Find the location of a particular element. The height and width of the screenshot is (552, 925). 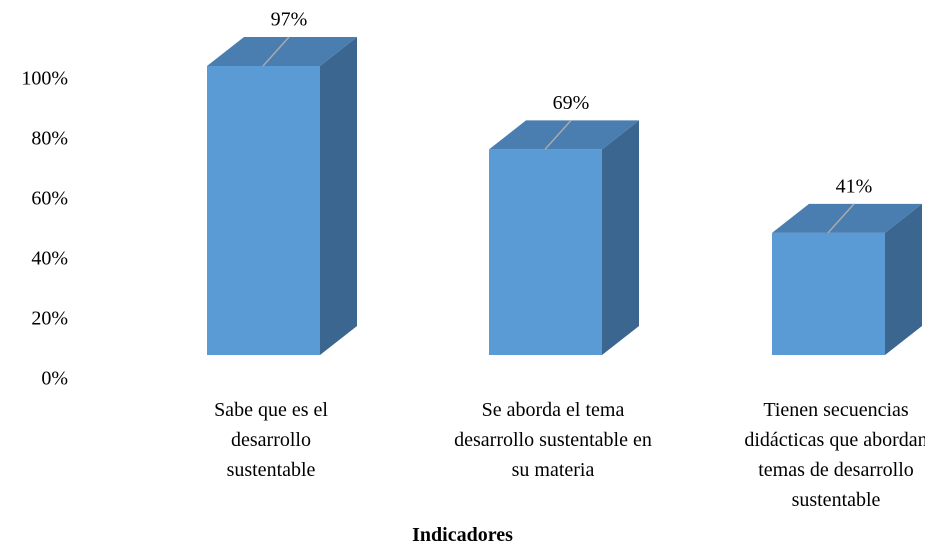

y-tick-label: 40% is located at coordinates (49, 259).